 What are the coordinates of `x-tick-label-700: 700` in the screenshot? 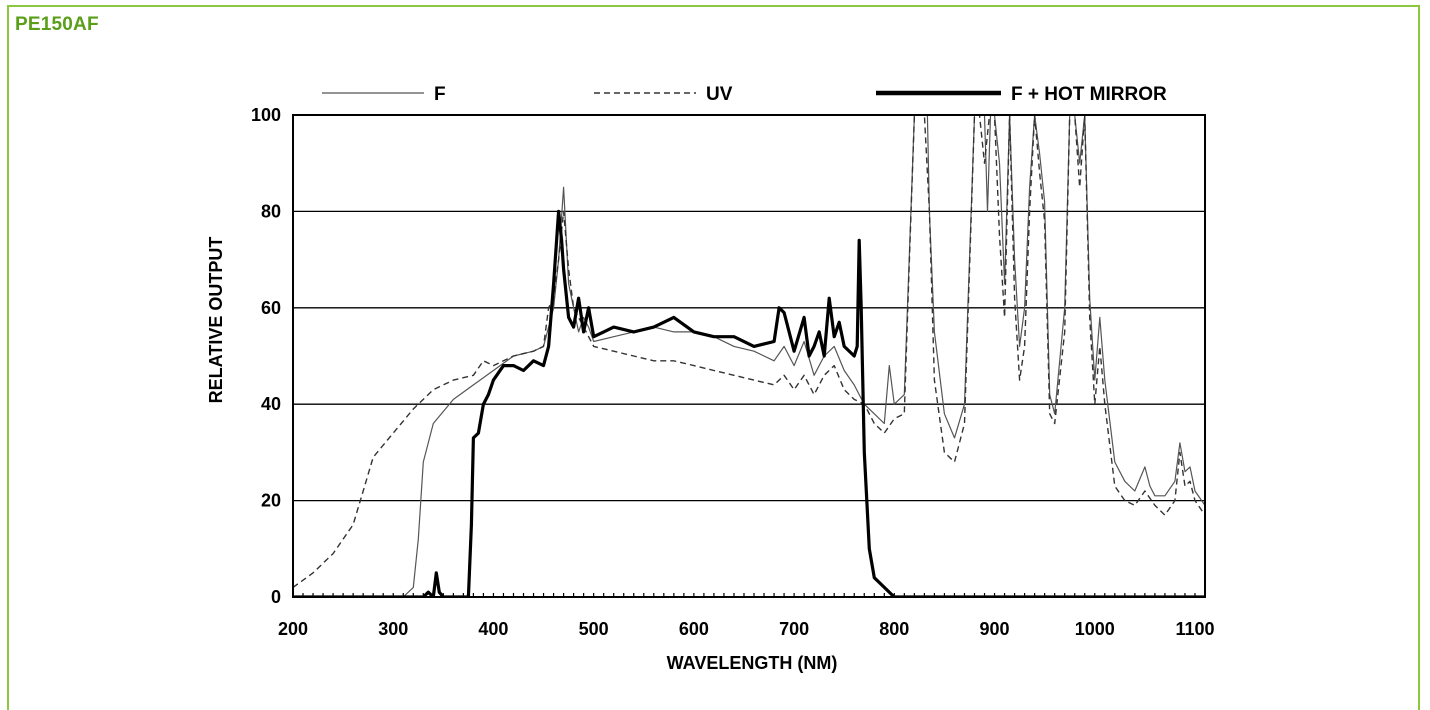 It's located at (794, 629).